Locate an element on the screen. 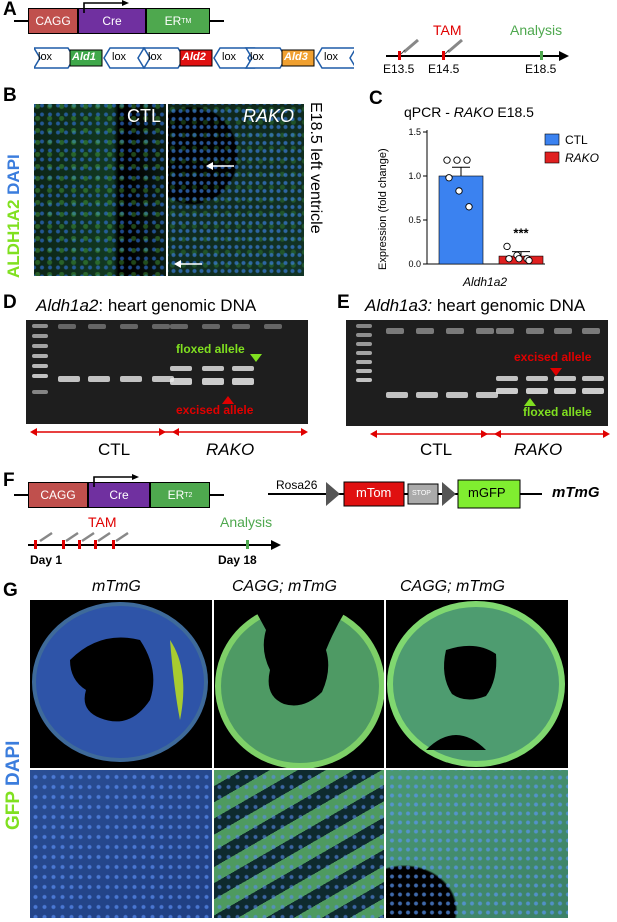  rako-group-d: RAKO is located at coordinates (230, 449).